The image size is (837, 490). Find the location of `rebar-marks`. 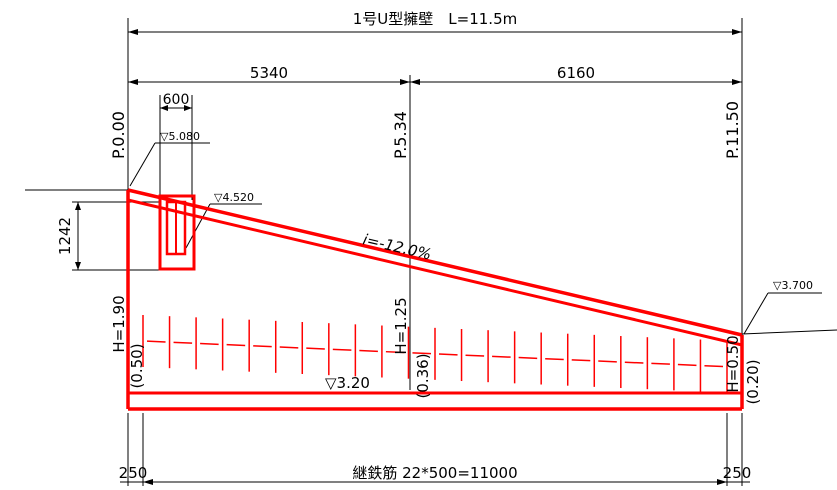

rebar-marks is located at coordinates (435, 354).